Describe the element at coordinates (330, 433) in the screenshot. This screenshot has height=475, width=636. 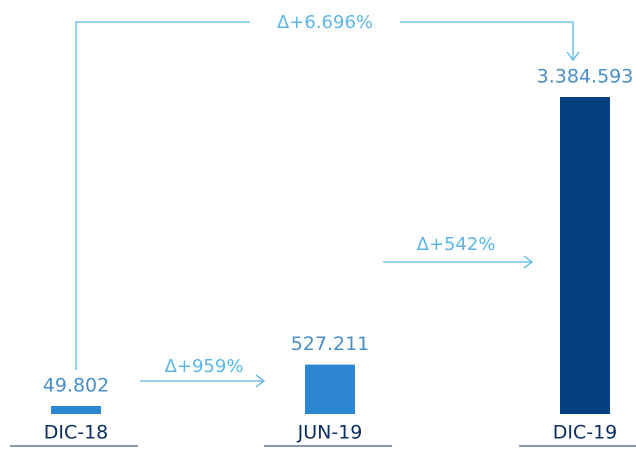
I see `category-label: JUN-19` at that location.